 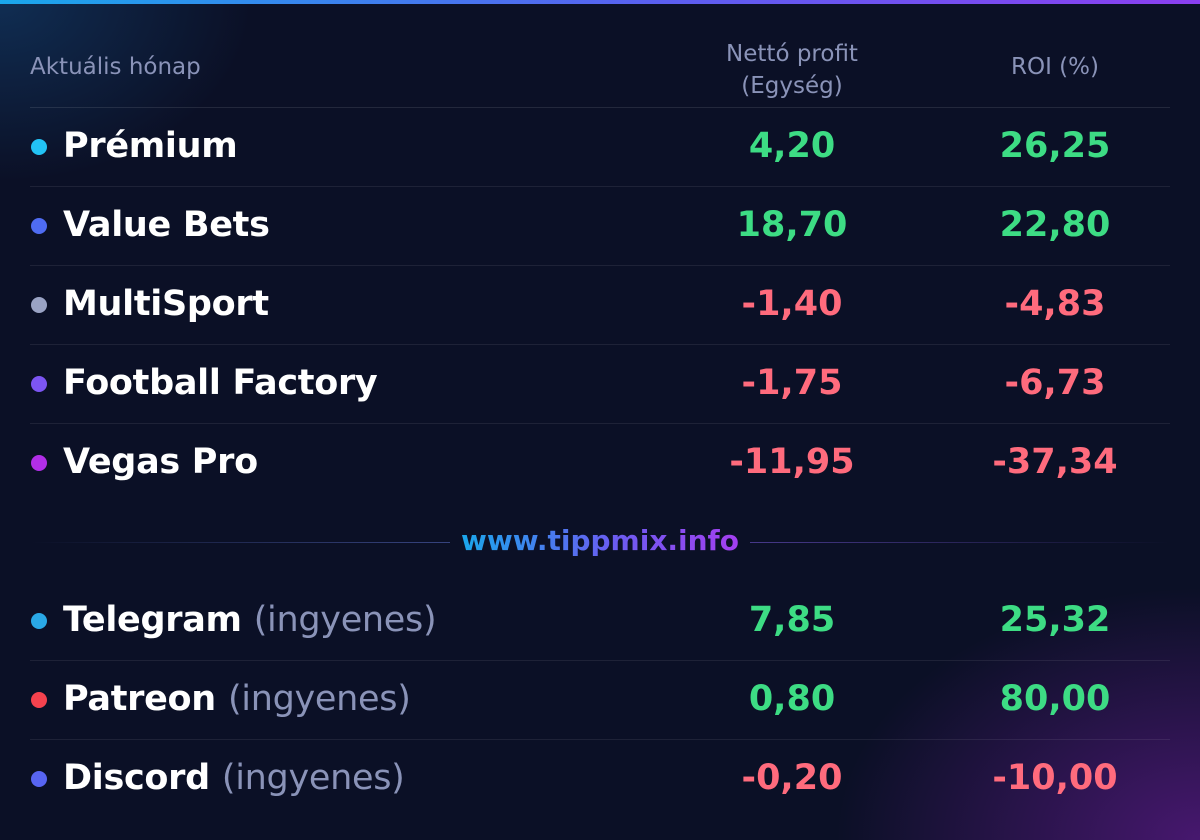 I want to click on service-name: Discord (ingyenes), so click(x=234, y=778).